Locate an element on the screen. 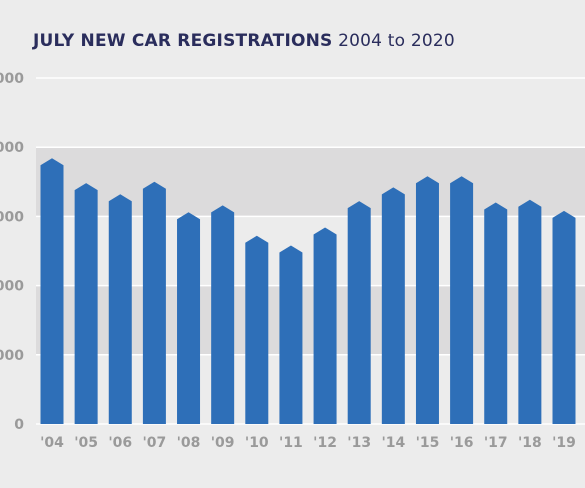 This screenshot has width=585, height=488. grid-band is located at coordinates (310, 113).